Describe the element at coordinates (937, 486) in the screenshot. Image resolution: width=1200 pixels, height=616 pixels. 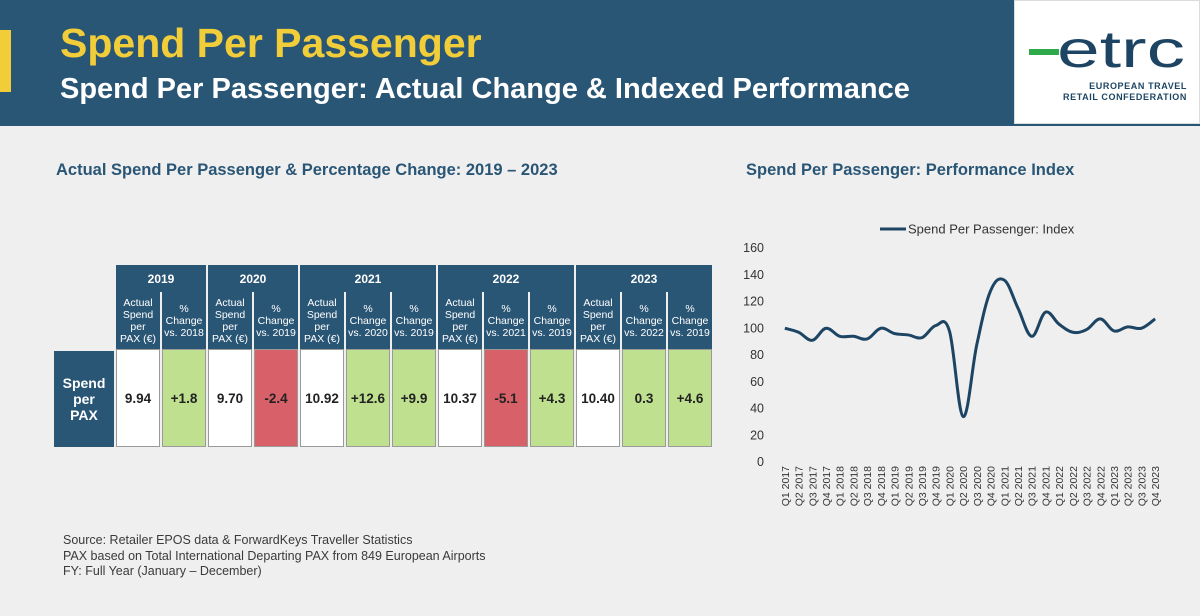
I see `x-tick-label: Q4 2019` at that location.